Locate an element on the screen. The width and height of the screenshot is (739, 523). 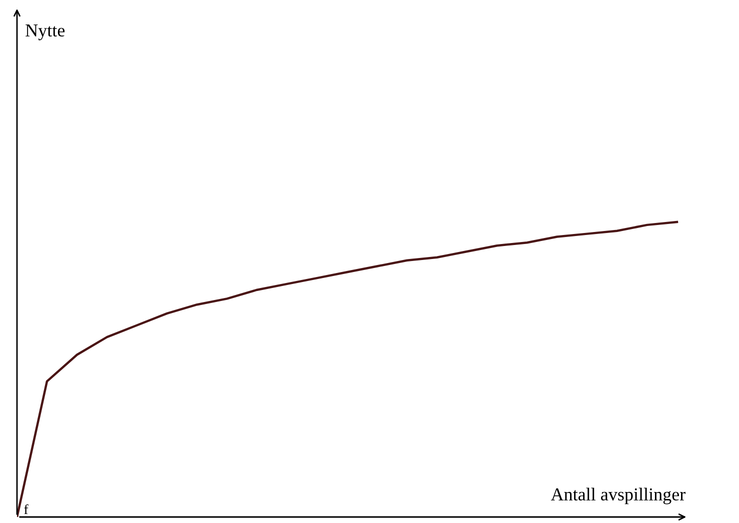
x-axis-title: Antall avspillinger is located at coordinates (618, 496).